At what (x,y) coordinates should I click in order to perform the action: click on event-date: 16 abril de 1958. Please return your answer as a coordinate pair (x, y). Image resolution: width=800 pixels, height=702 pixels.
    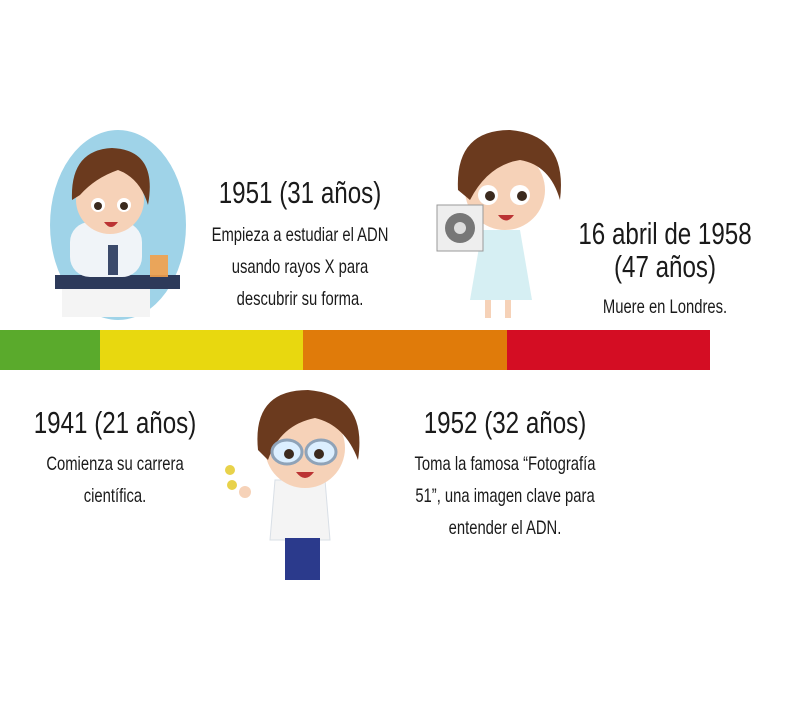
    Looking at the image, I should click on (664, 233).